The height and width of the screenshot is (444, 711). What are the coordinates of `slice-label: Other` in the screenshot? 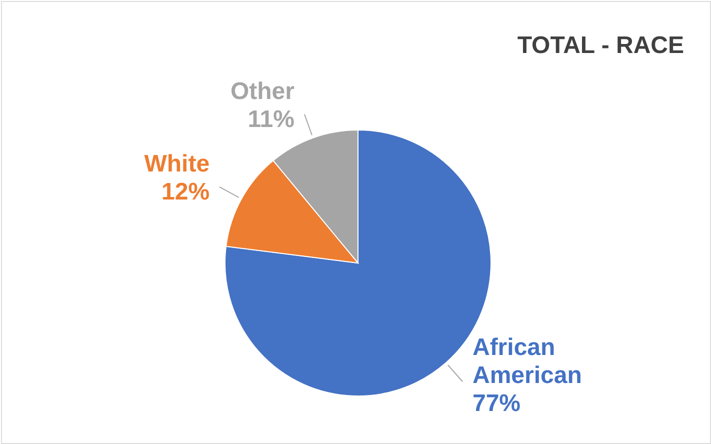 It's located at (262, 91).